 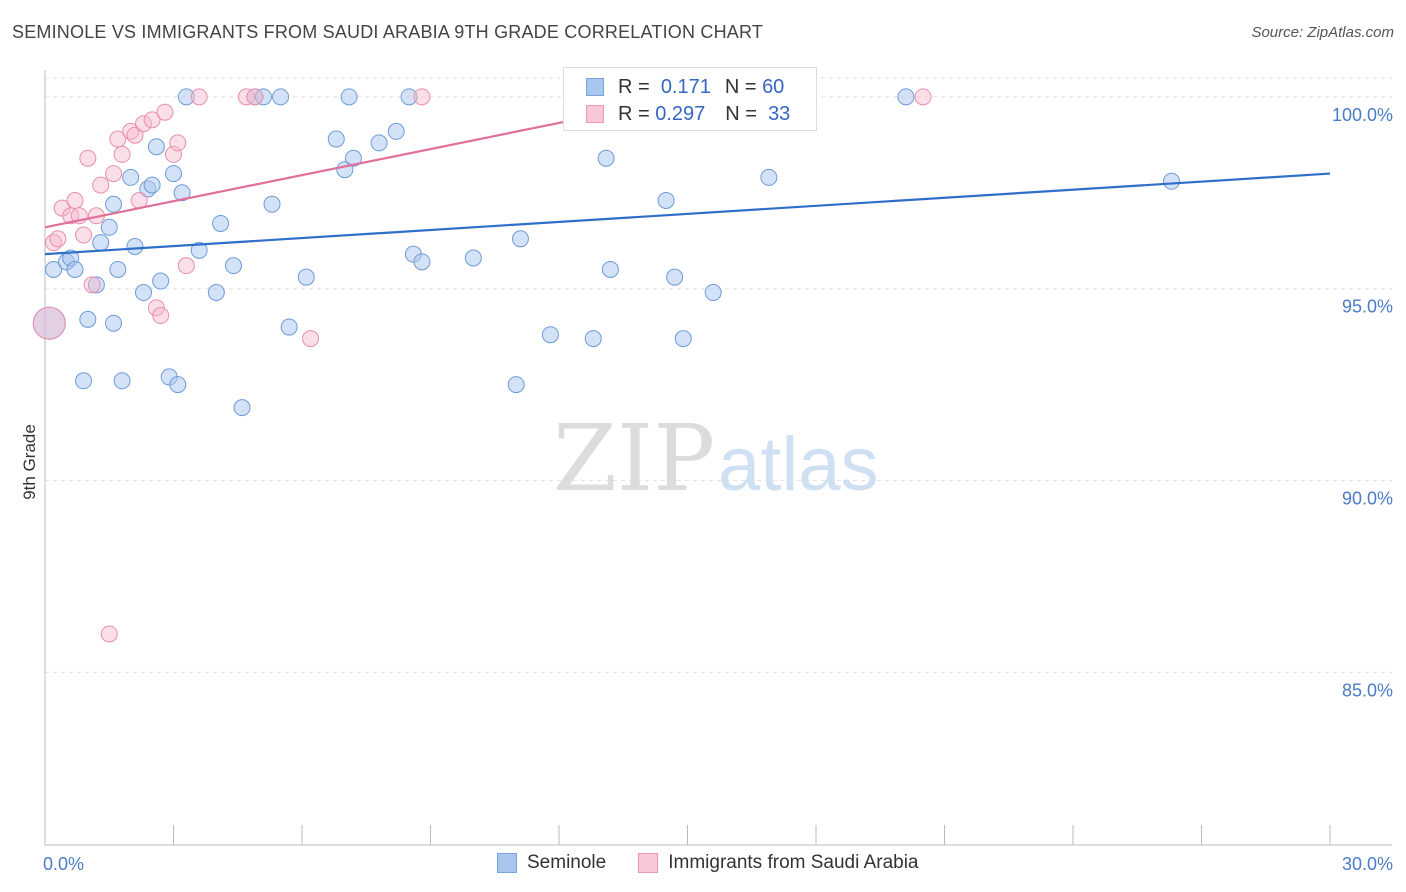 What do you see at coordinates (567, 862) in the screenshot?
I see `legend-label-seminole: Seminole` at bounding box center [567, 862].